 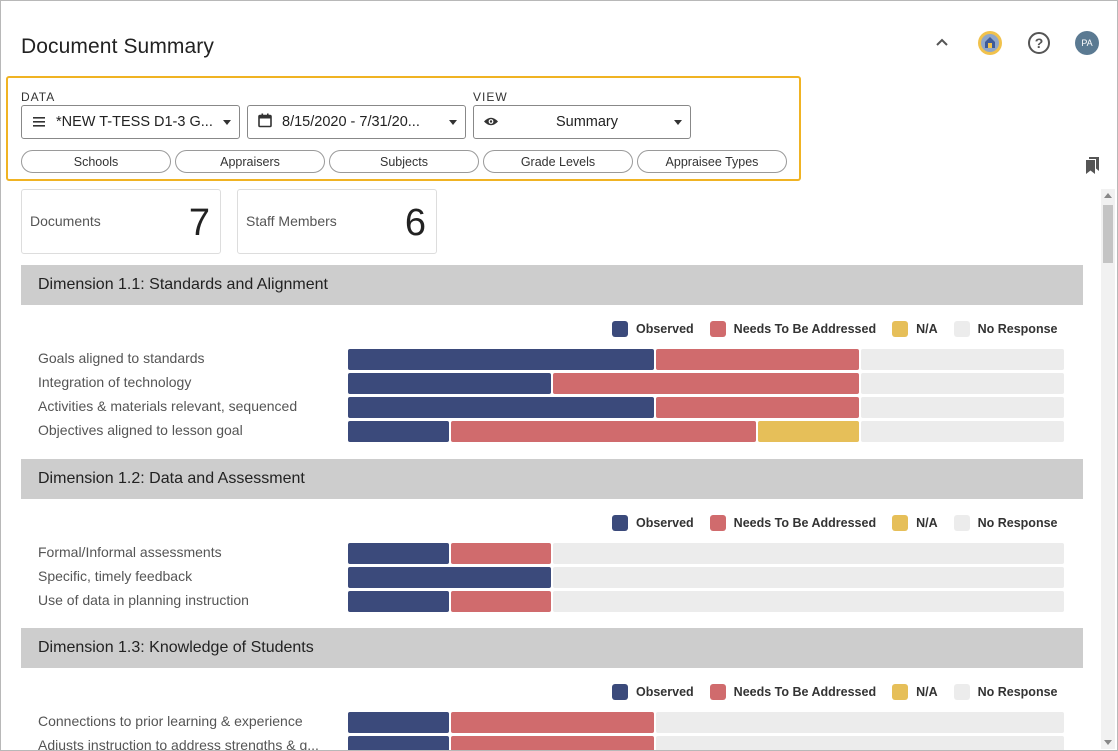 I want to click on view-select-value: Summary, so click(x=587, y=122).